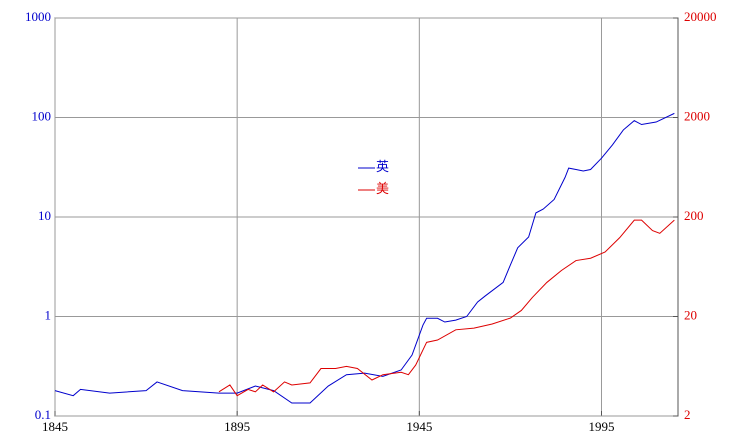 The height and width of the screenshot is (441, 732). Describe the element at coordinates (601, 426) in the screenshot. I see `x-tick-label: 1995` at that location.